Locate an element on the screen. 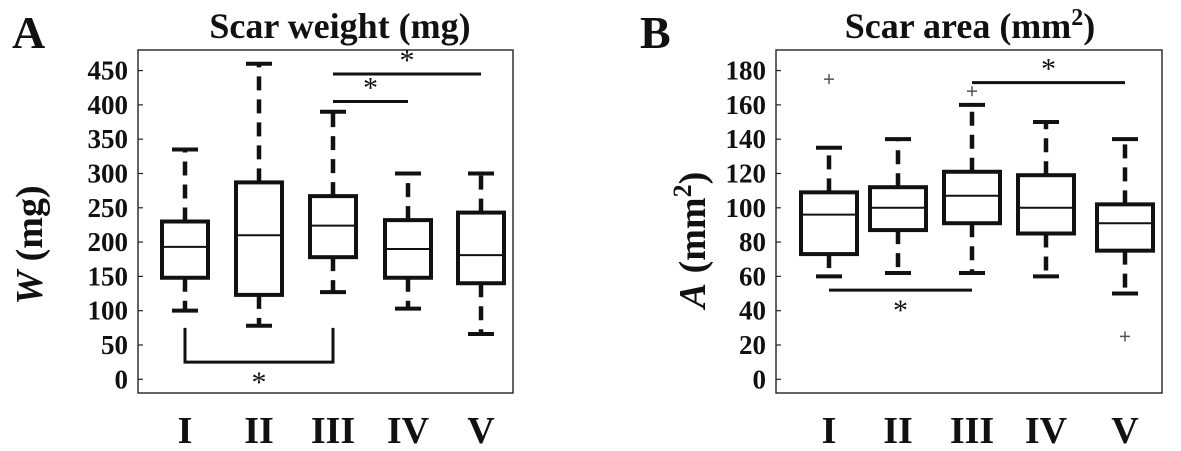  y-axis-label: A (mm2) is located at coordinates (691, 241).